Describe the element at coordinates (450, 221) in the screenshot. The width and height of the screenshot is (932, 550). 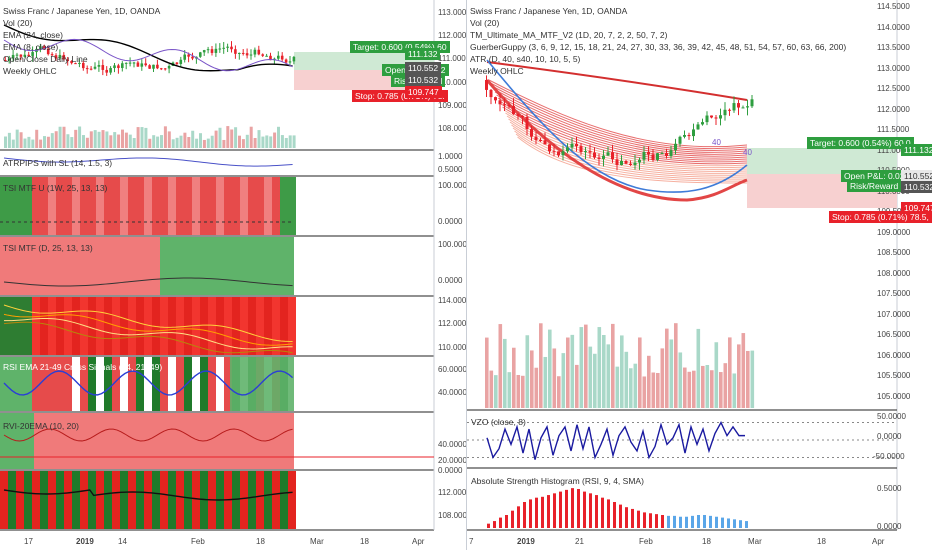
I see `left-pane1-tick: 0.0000` at that location.